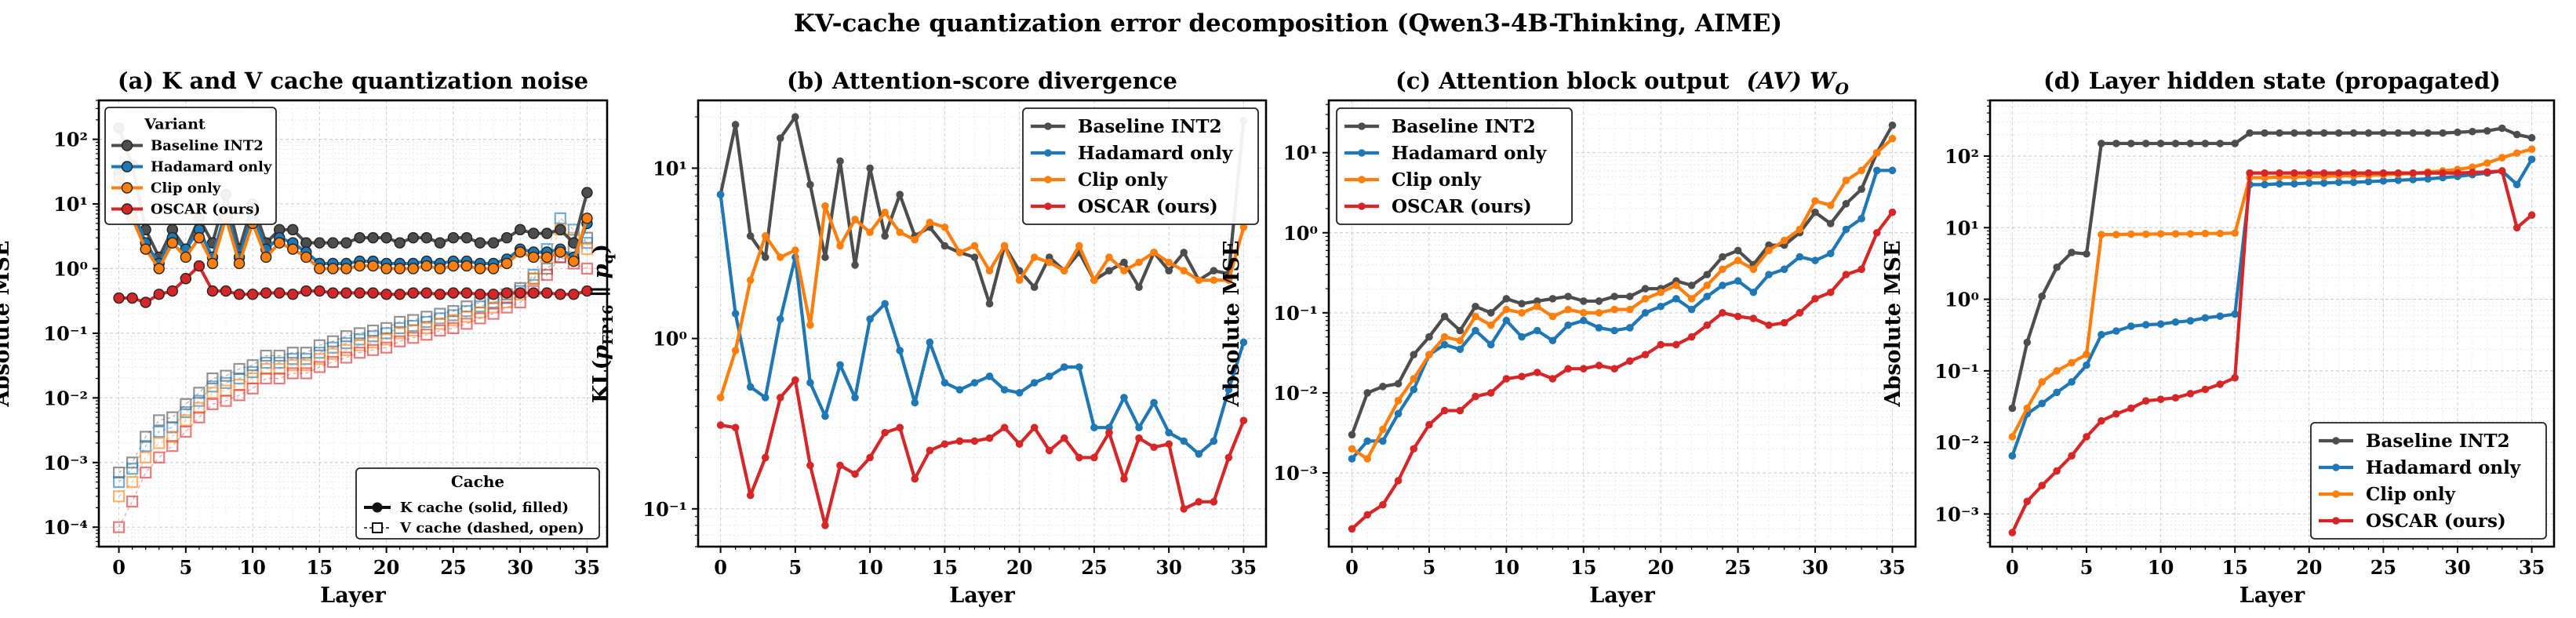 The height and width of the screenshot is (618, 2576). What do you see at coordinates (353, 392) in the screenshot?
I see `series-line` at bounding box center [353, 392].